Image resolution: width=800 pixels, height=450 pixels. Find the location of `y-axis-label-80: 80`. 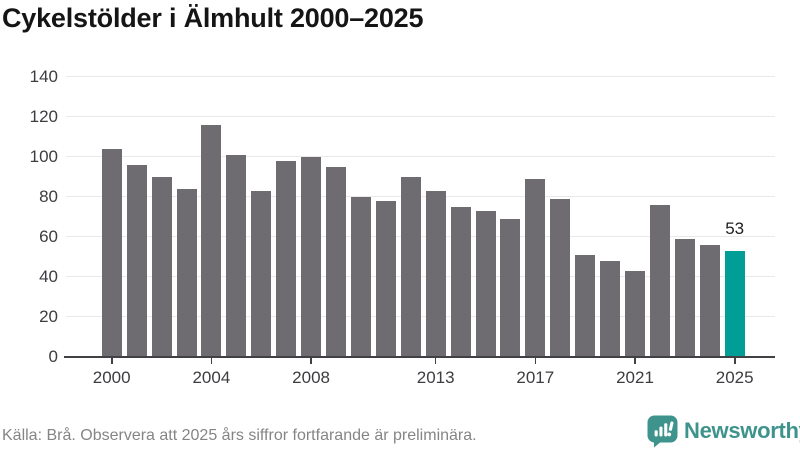

y-axis-label-80: 80 is located at coordinates (48, 196).